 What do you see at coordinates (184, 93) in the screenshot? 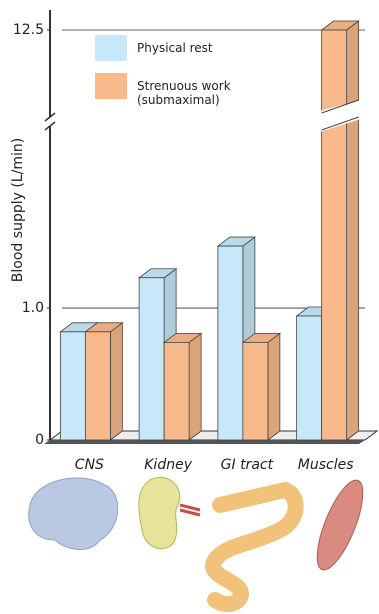
I see `legend-label: Strenuous work (submaximal)` at bounding box center [184, 93].